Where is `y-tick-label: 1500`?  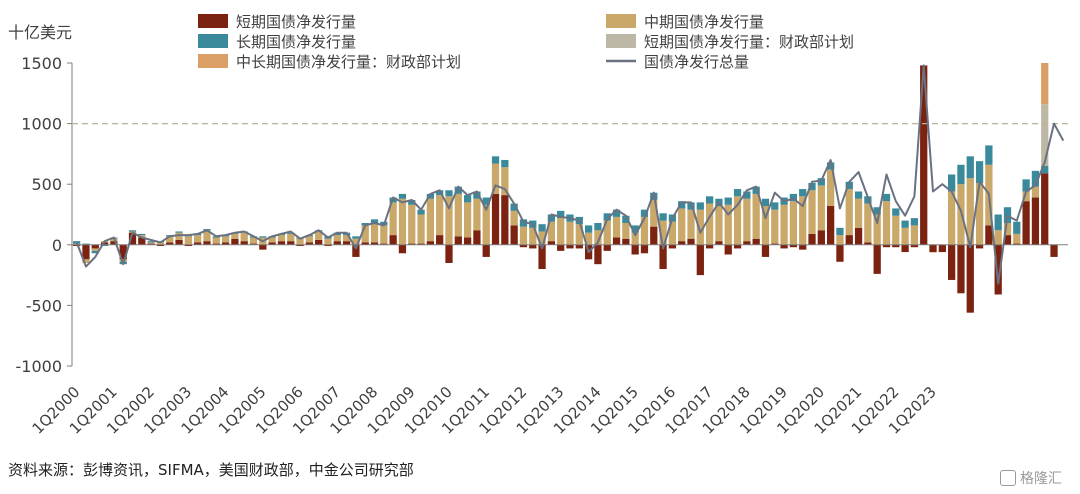
y-tick-label: 1500 is located at coordinates (41, 63).